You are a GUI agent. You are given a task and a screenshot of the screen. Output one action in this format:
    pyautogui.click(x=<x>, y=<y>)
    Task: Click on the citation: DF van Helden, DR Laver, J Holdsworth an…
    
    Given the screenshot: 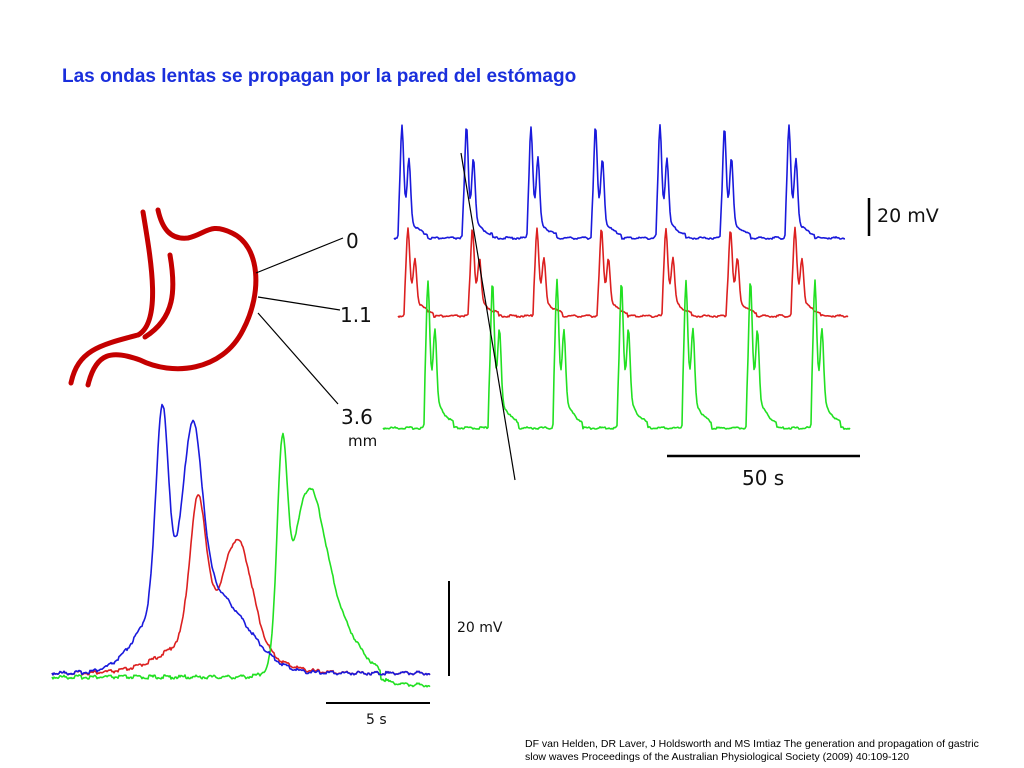 What is the action you would take?
    pyautogui.click(x=752, y=750)
    